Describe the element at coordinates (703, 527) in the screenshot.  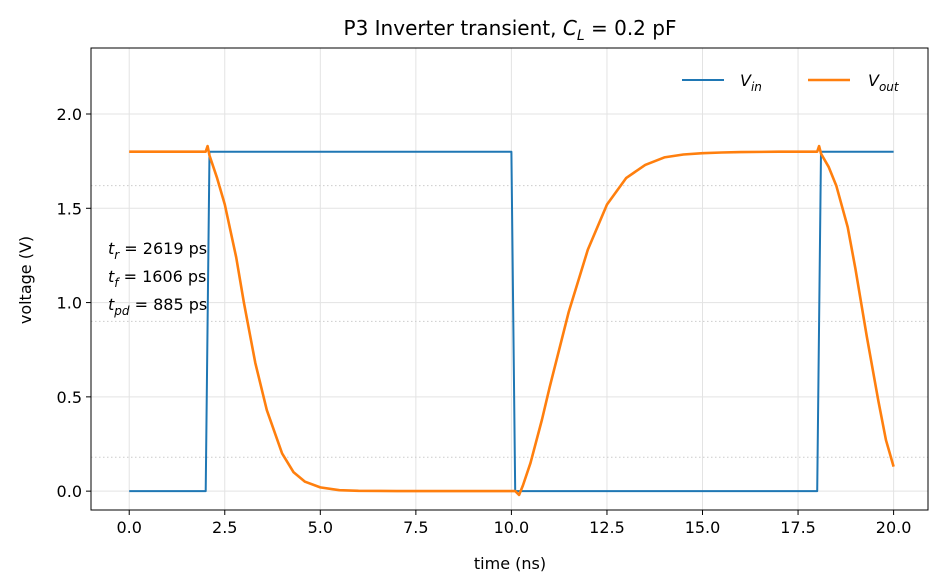
I see `x-tick-label: 15.0` at that location.